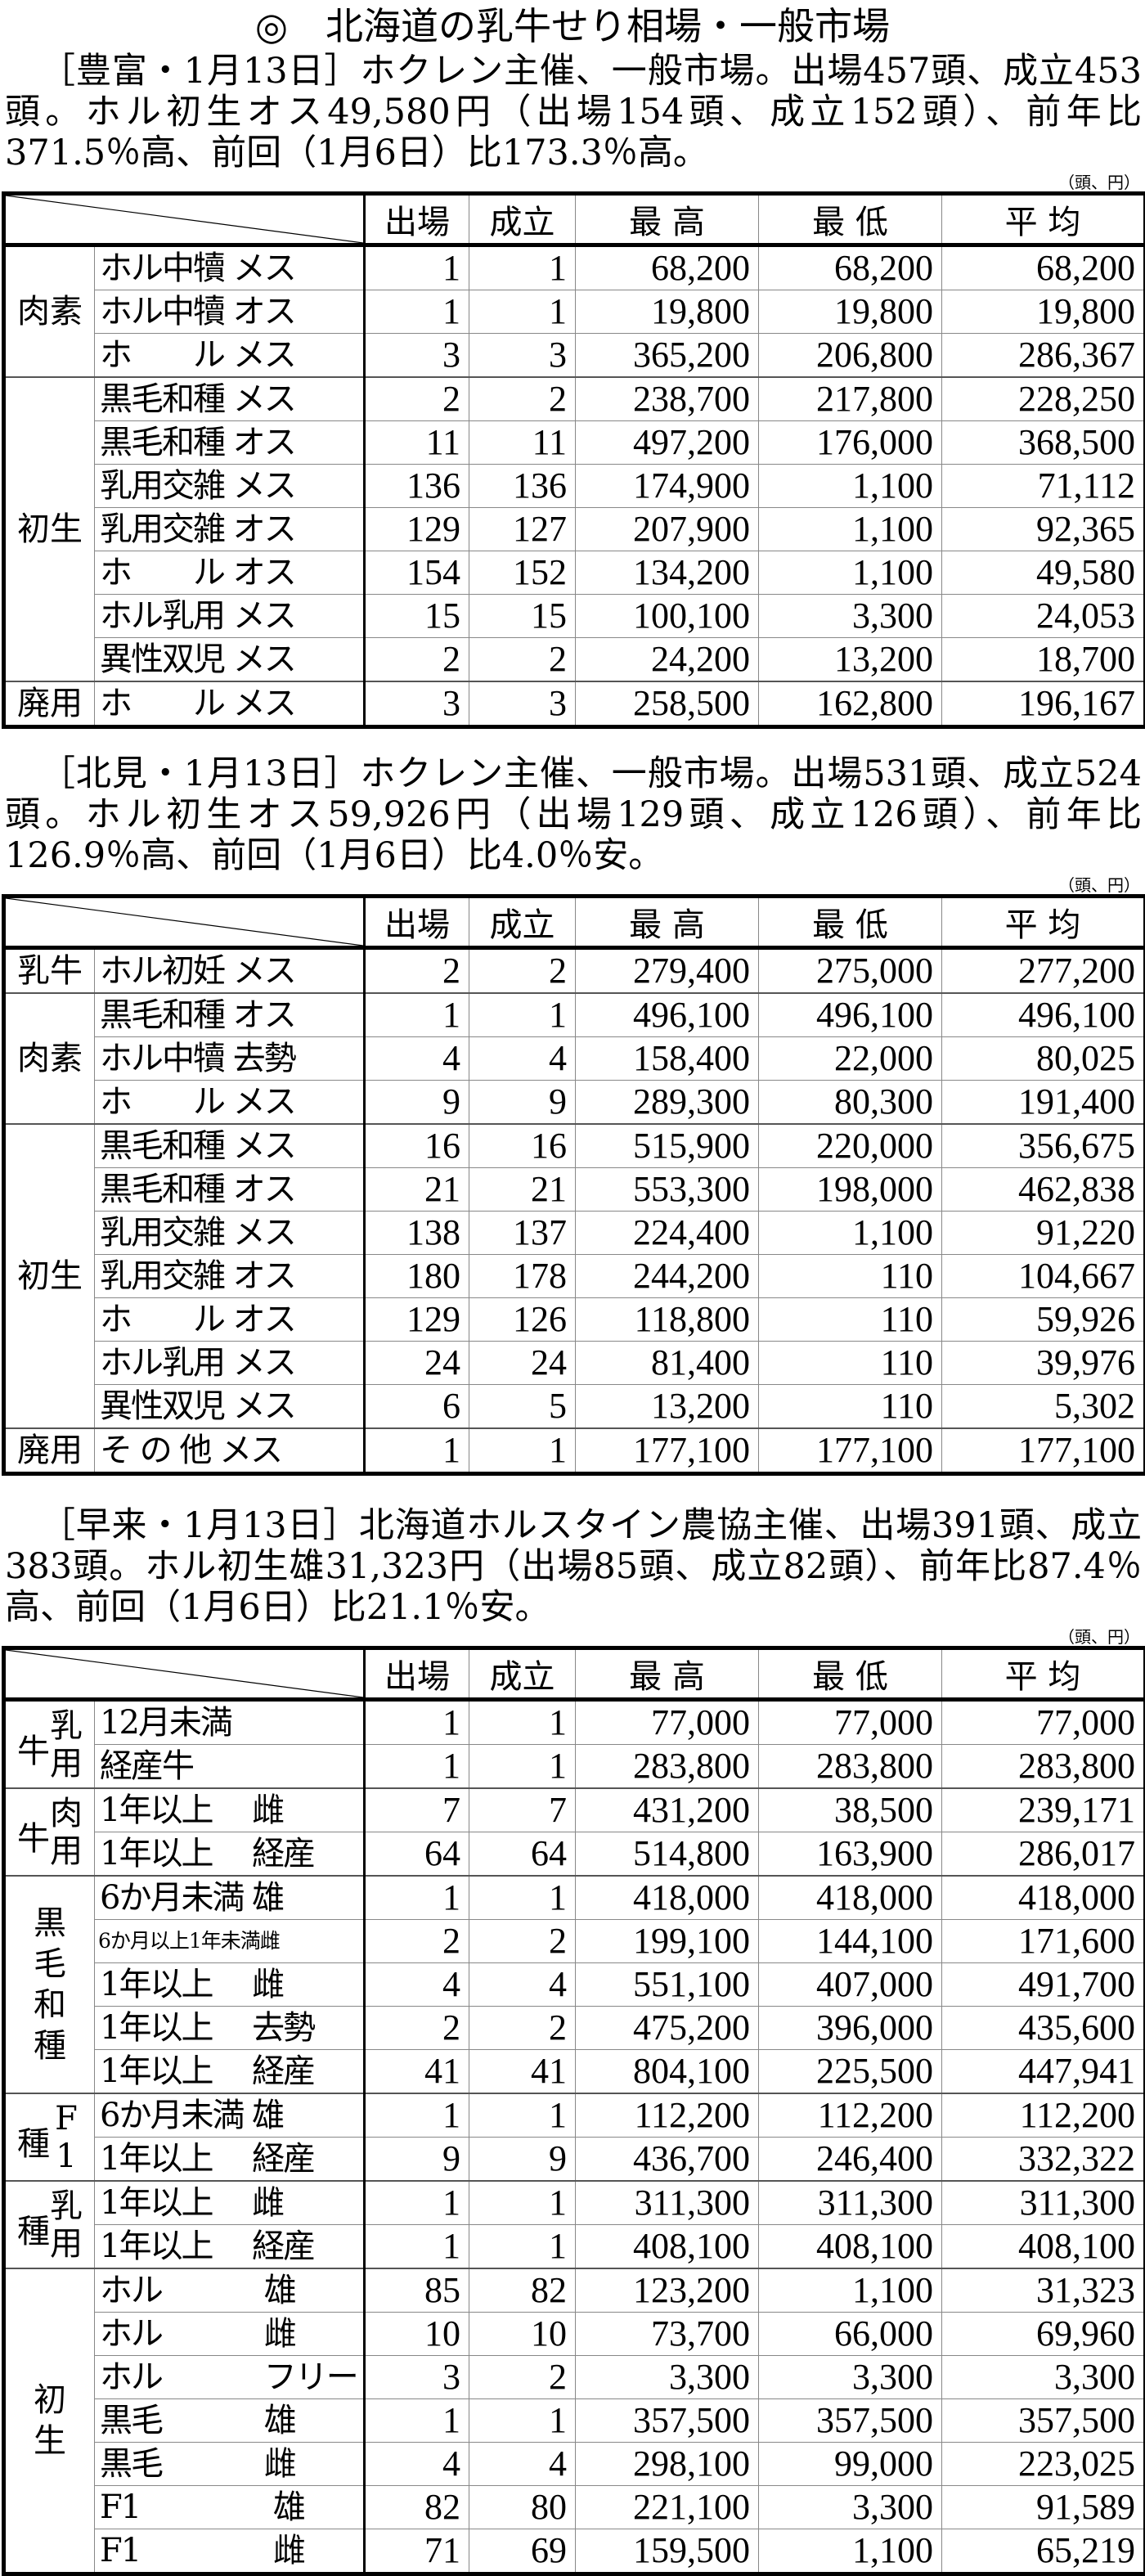 The height and width of the screenshot is (2576, 1145). What do you see at coordinates (230, 1059) in the screenshot?
I see `row-label: ホル中犢 去勢` at bounding box center [230, 1059].